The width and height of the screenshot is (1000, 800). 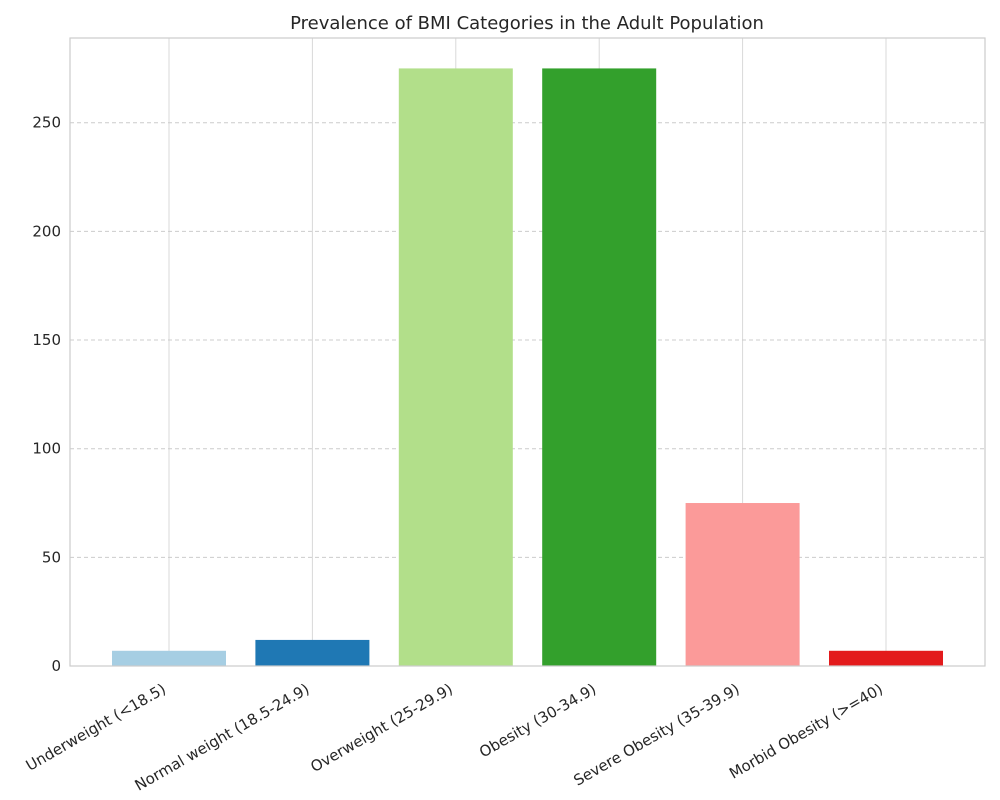 What do you see at coordinates (46, 394) in the screenshot?
I see `y-axis-ticks: 0 50 100 150 200 250` at bounding box center [46, 394].